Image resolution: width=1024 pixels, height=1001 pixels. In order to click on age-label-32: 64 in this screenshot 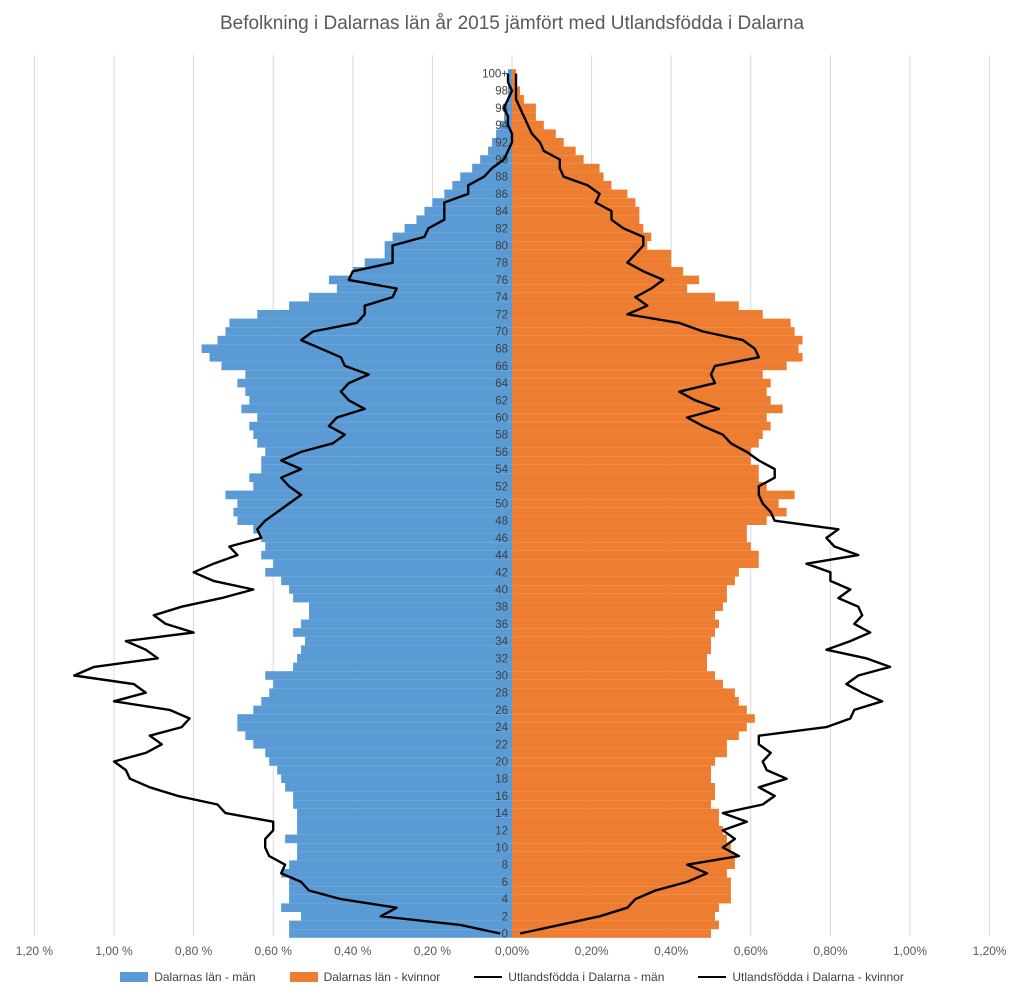, I will do `click(501, 384)`.